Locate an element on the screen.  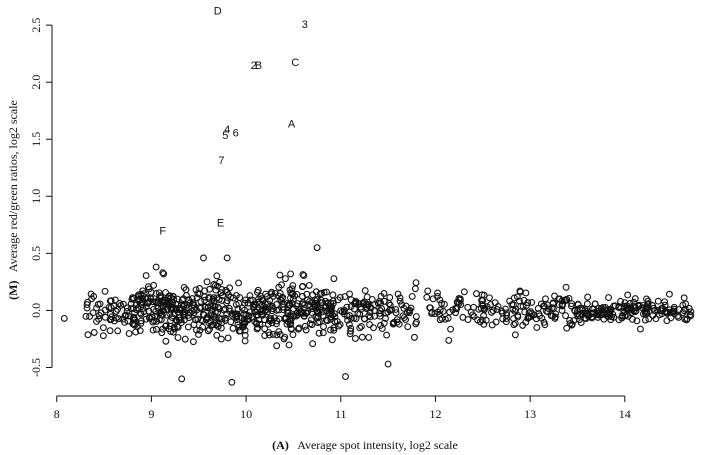
point-annotations: D 3 C 2B A 45 6 7 E F is located at coordinates (233, 121).